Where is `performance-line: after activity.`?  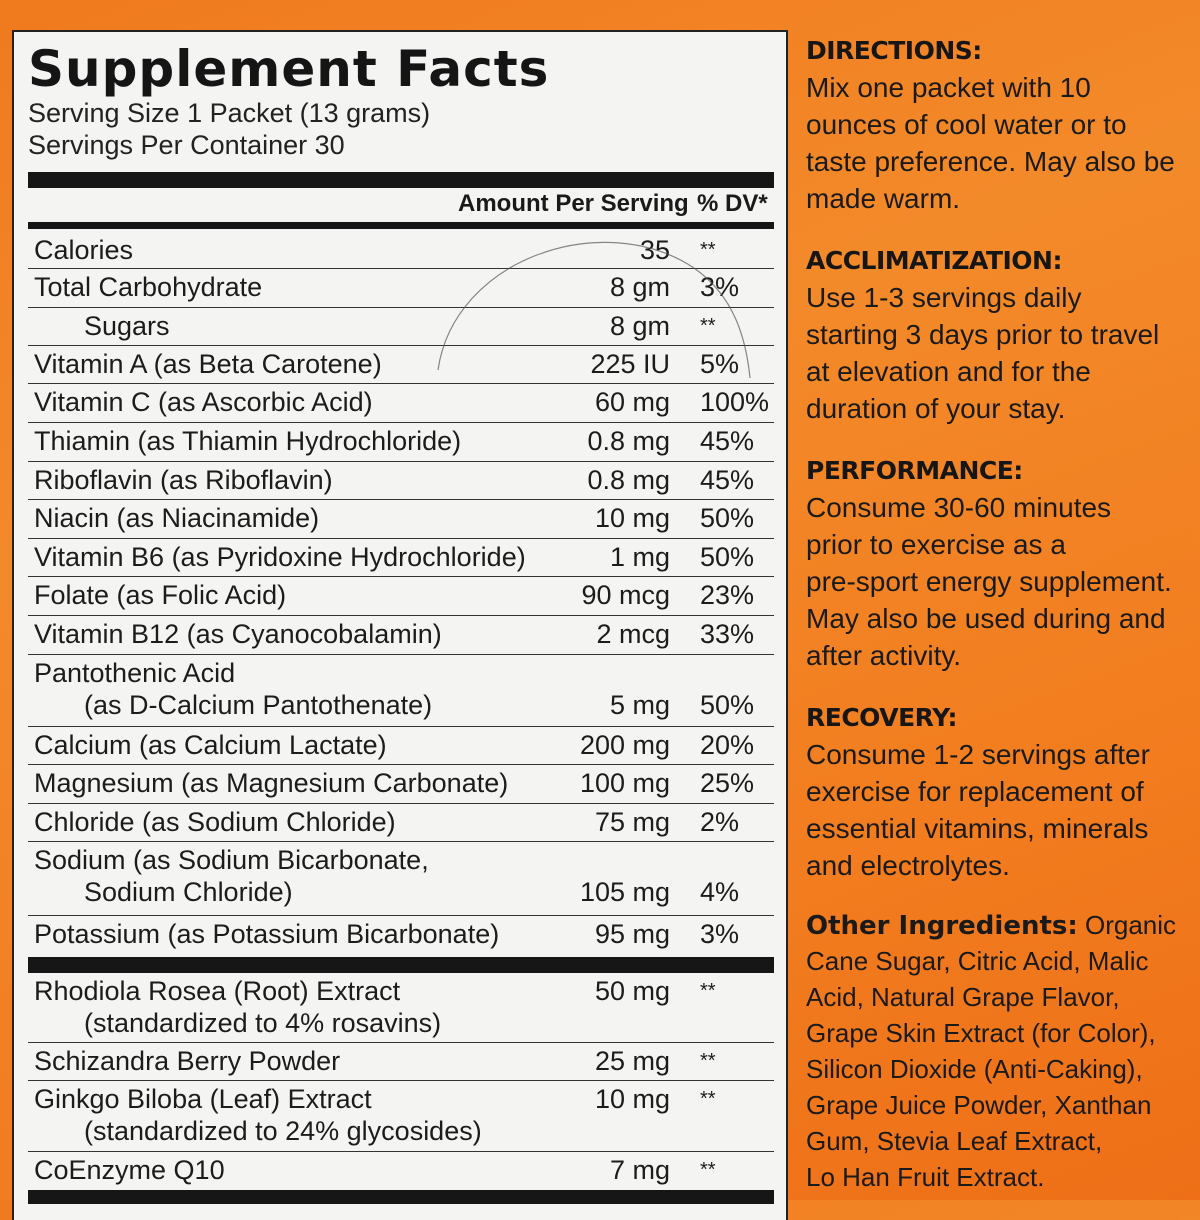
performance-line: after activity. is located at coordinates (884, 655).